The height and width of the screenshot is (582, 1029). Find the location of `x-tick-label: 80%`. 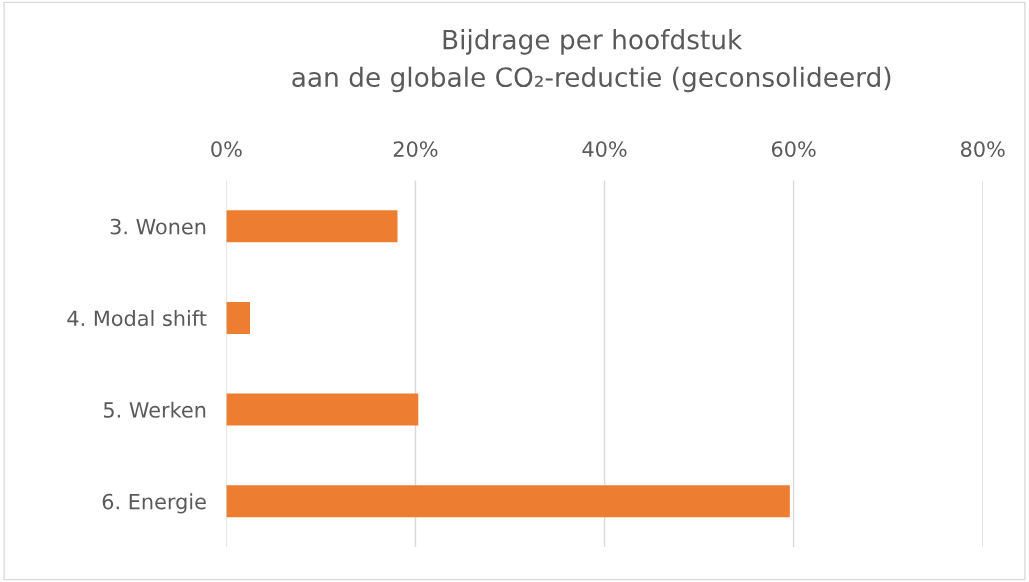

x-tick-label: 80% is located at coordinates (982, 149).